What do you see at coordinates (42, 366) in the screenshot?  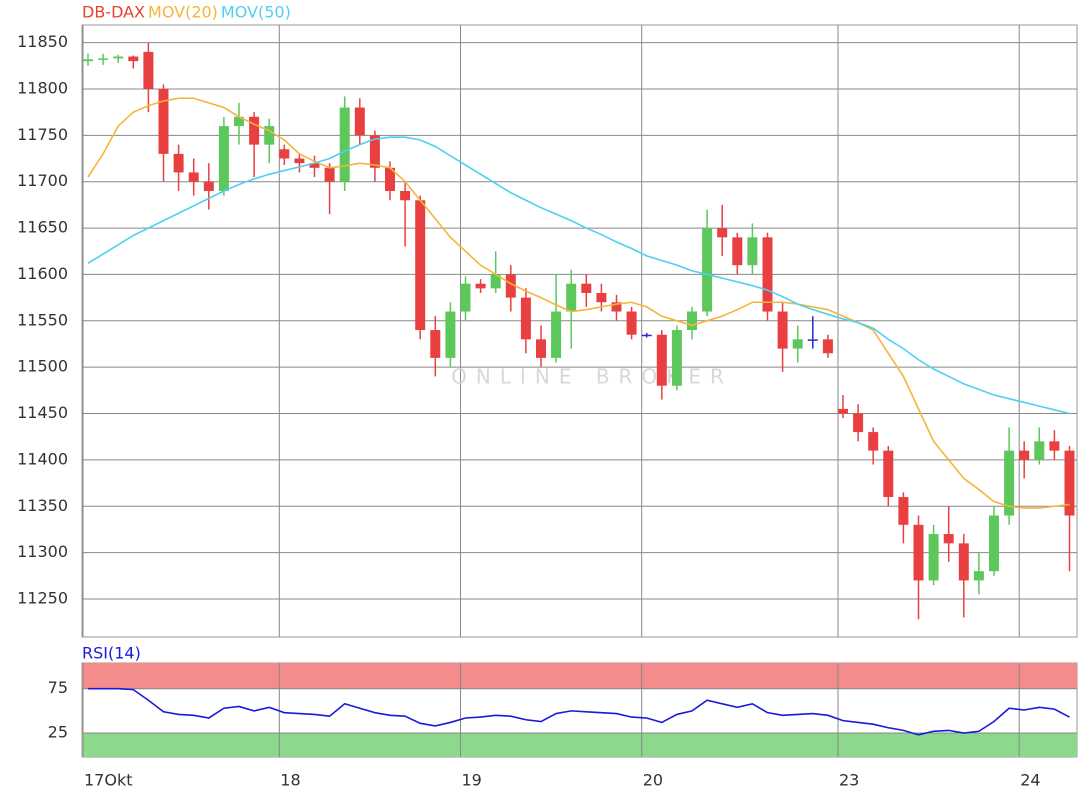 I see `y-tick-label: 11500` at bounding box center [42, 366].